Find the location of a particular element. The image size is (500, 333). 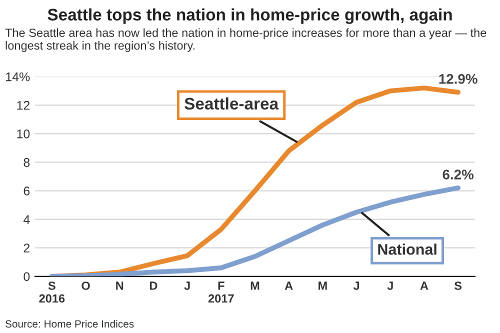

y-tick-label: 10 is located at coordinates (23, 133).